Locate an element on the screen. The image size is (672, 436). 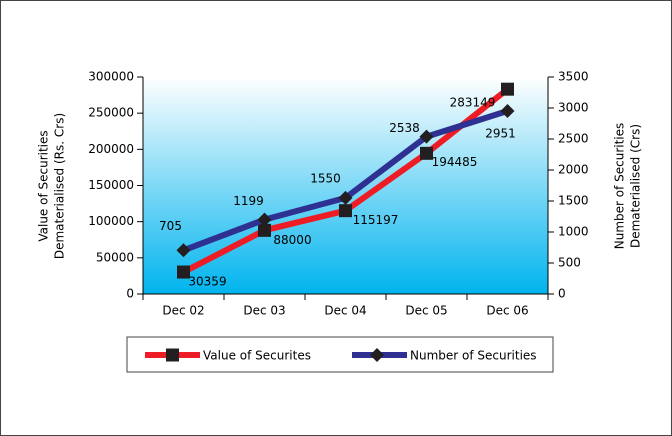
x-tick-label: Dec 06 is located at coordinates (507, 311).